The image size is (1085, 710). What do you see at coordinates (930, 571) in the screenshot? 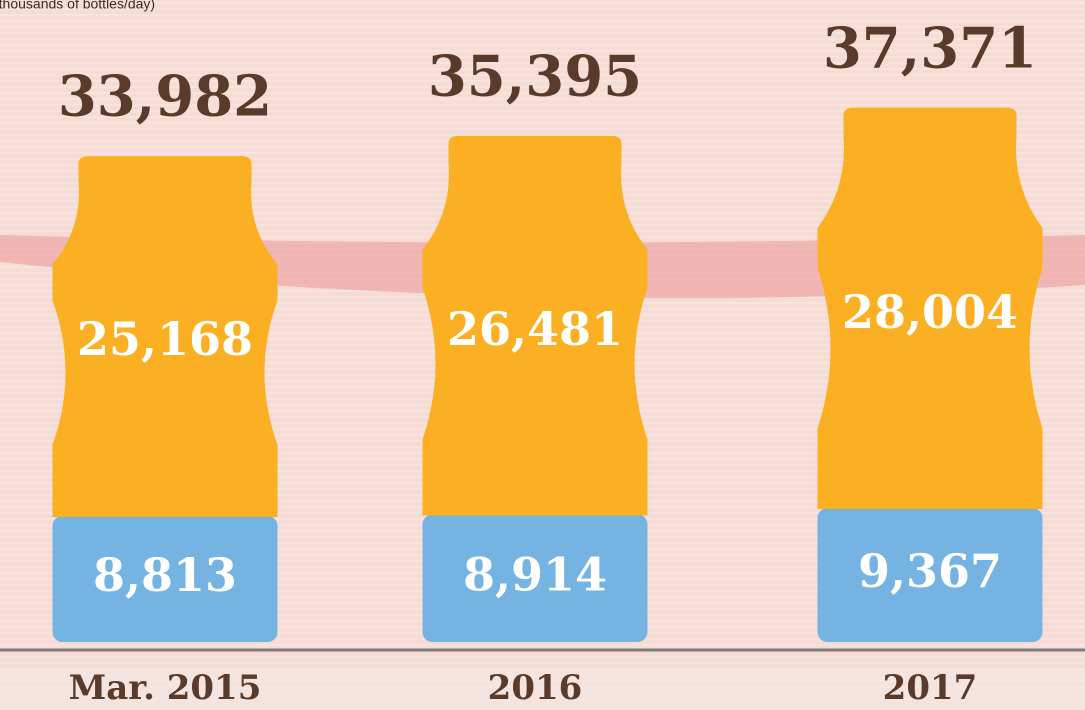
I see `value-label: 9,367` at bounding box center [930, 571].